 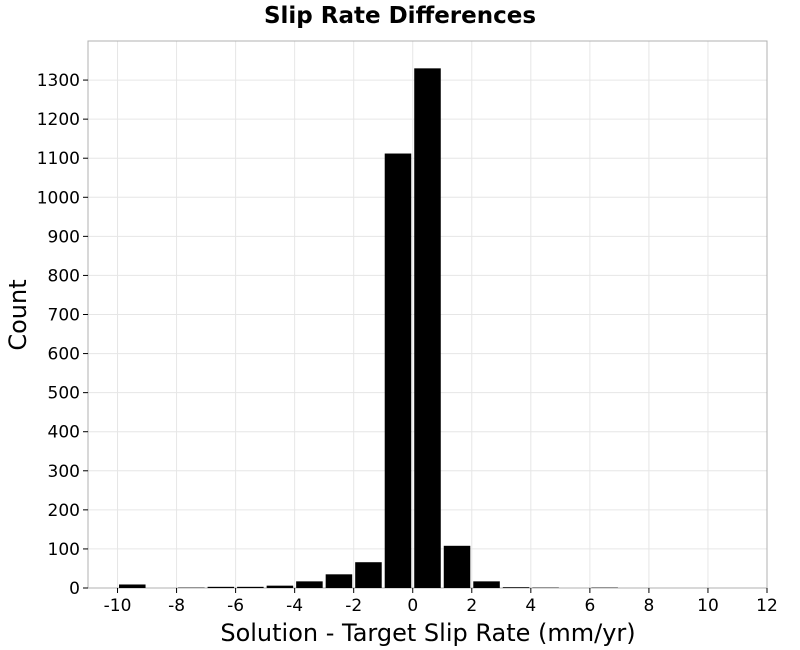 What do you see at coordinates (708, 606) in the screenshot?
I see `x-tick-label: 10` at bounding box center [708, 606].